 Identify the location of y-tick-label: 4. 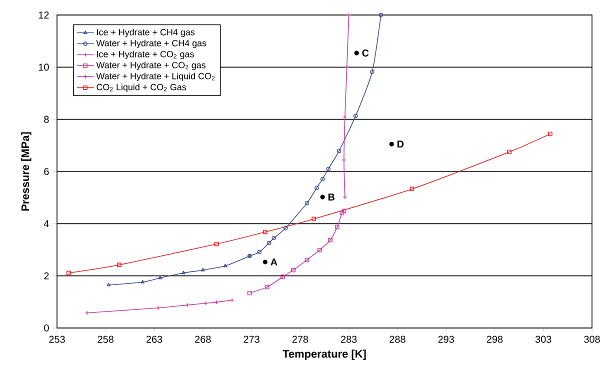
(46, 224).